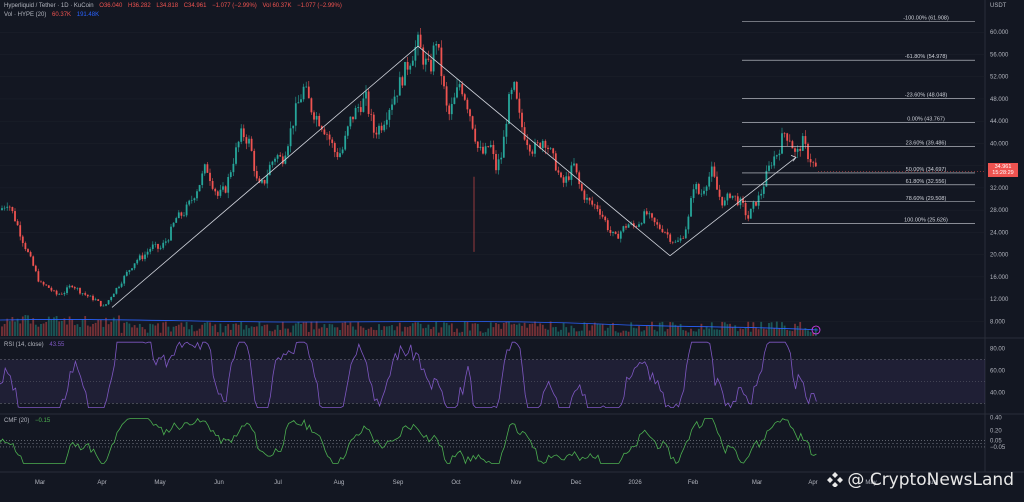  Describe the element at coordinates (998, 372) in the screenshot. I see `rsi-tick-label: 60.00` at that location.